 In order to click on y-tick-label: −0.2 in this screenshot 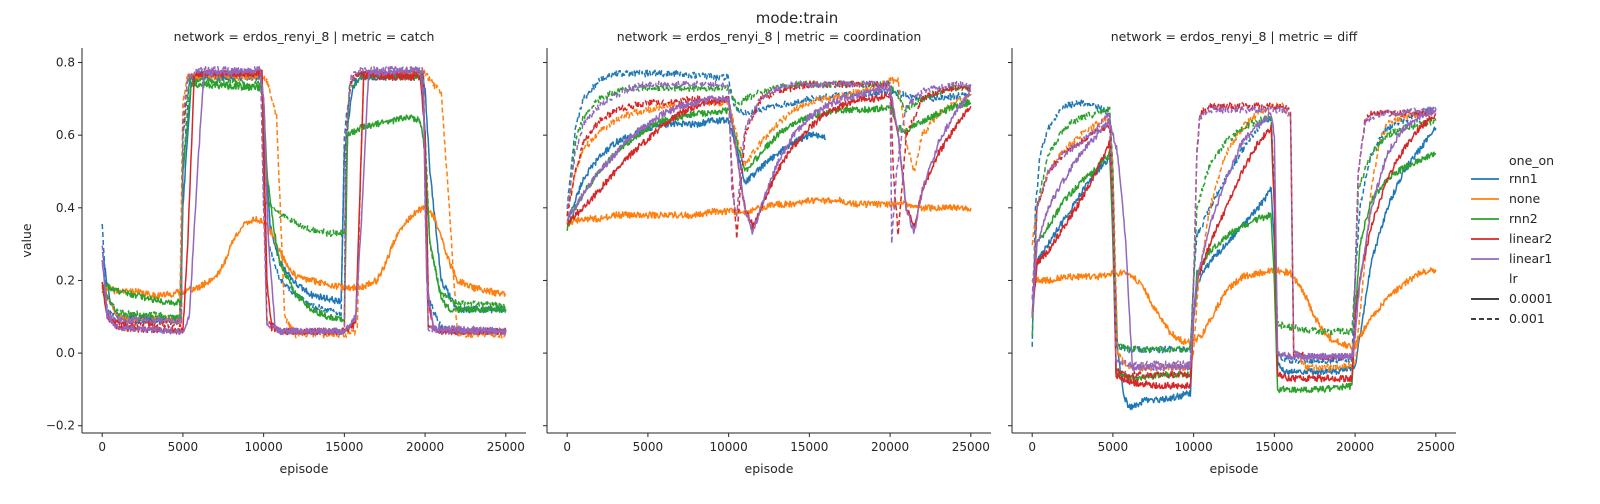, I will do `click(60, 426)`.